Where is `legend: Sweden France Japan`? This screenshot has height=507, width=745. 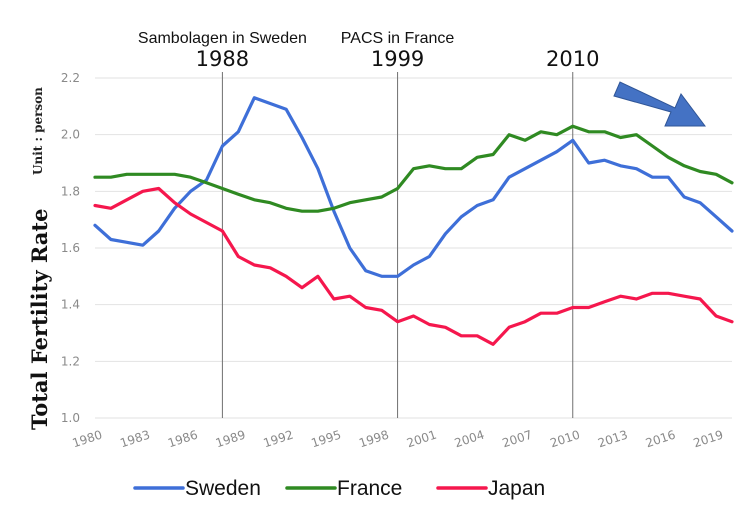
legend: Sweden France Japan is located at coordinates (339, 488).